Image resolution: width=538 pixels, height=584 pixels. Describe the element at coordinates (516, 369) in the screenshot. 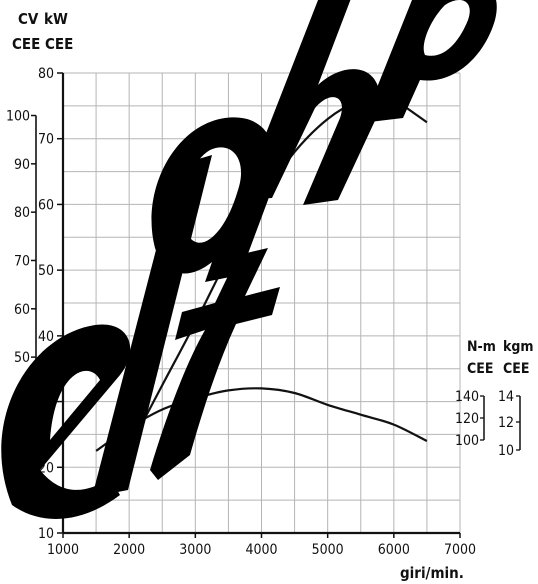

I see `kgm-standard-label: CEE` at that location.